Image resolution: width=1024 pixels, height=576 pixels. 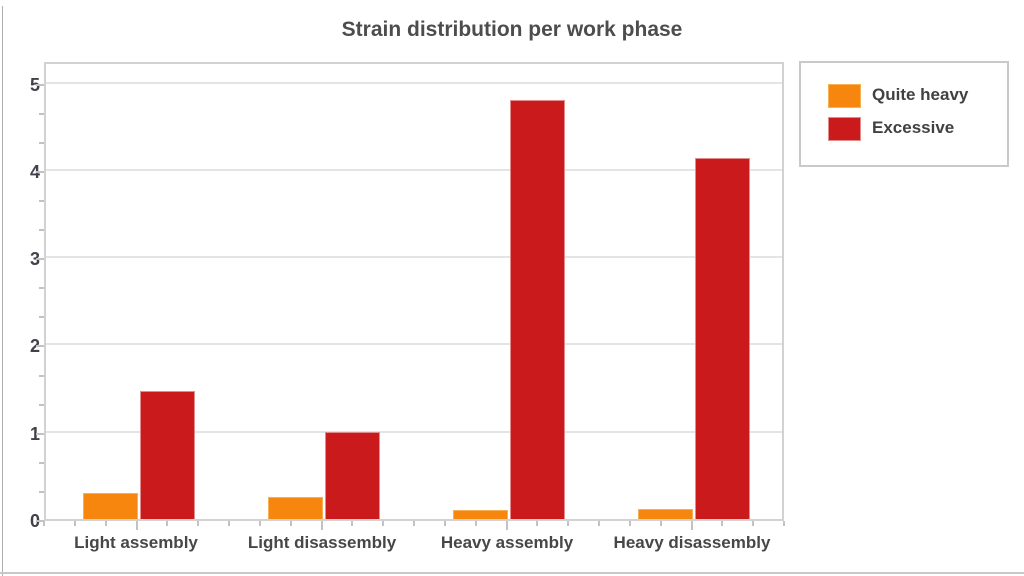 What do you see at coordinates (2, 291) in the screenshot?
I see `panel-left-border` at bounding box center [2, 291].